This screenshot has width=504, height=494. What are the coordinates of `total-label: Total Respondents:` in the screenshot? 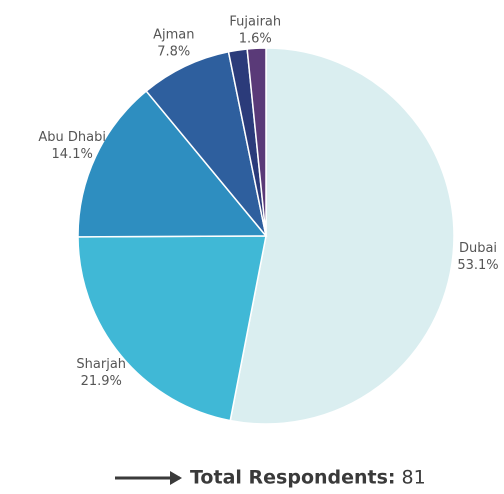 It's located at (293, 478).